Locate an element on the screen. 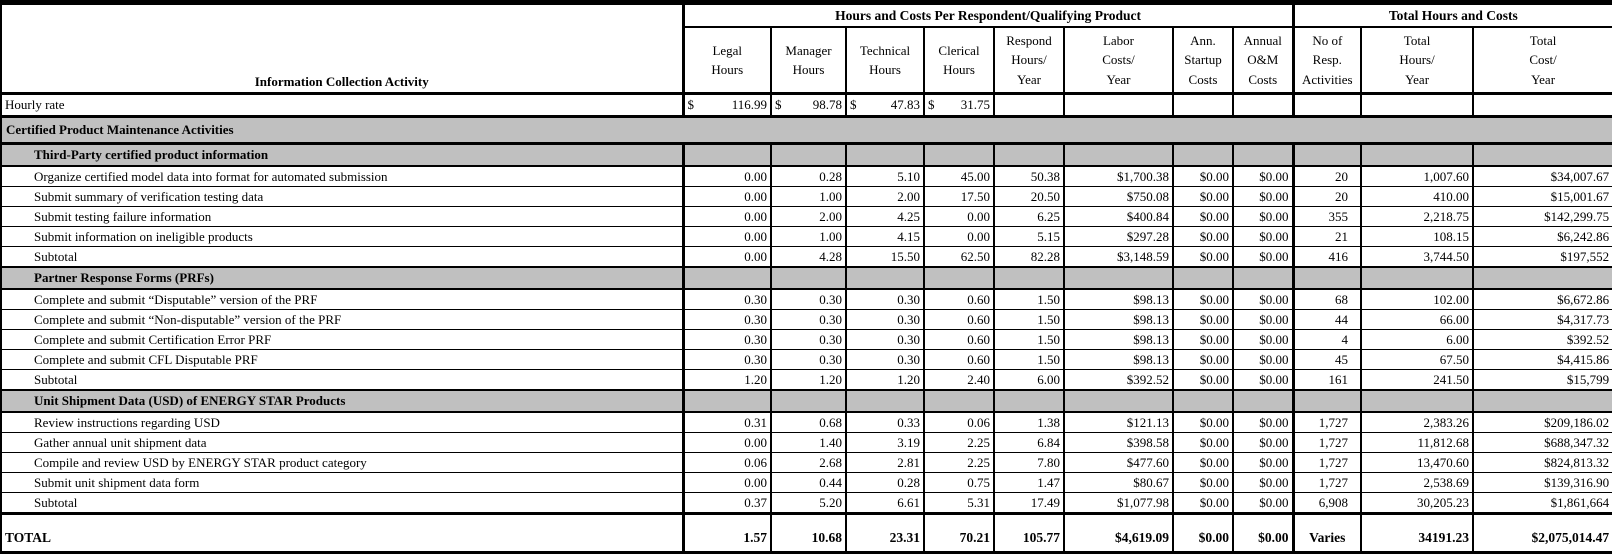  cell-no-of-resp-activities: 161 is located at coordinates (1327, 380).